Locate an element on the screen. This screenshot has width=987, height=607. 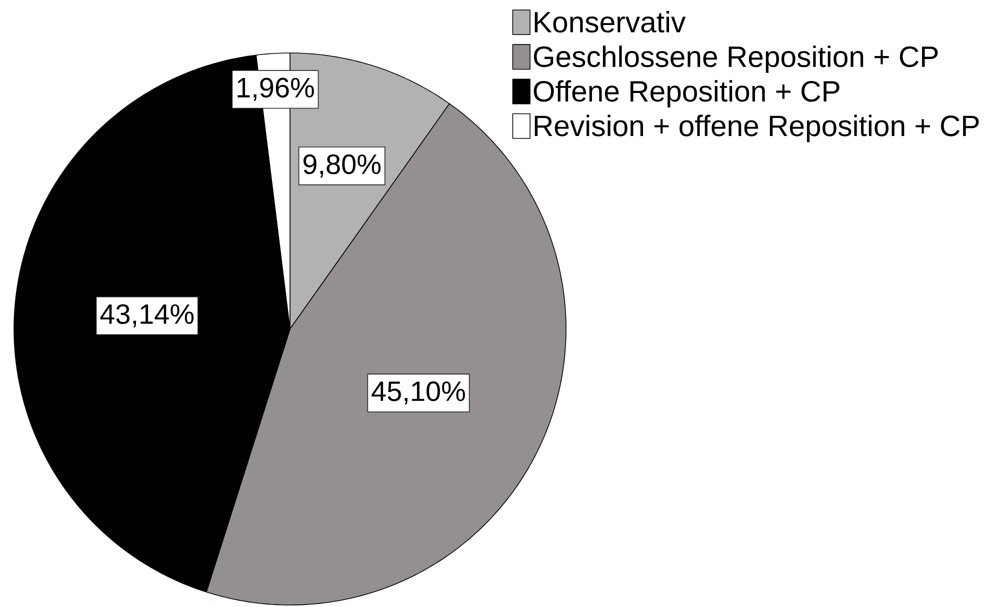
data-label: 43,14% is located at coordinates (147, 316).